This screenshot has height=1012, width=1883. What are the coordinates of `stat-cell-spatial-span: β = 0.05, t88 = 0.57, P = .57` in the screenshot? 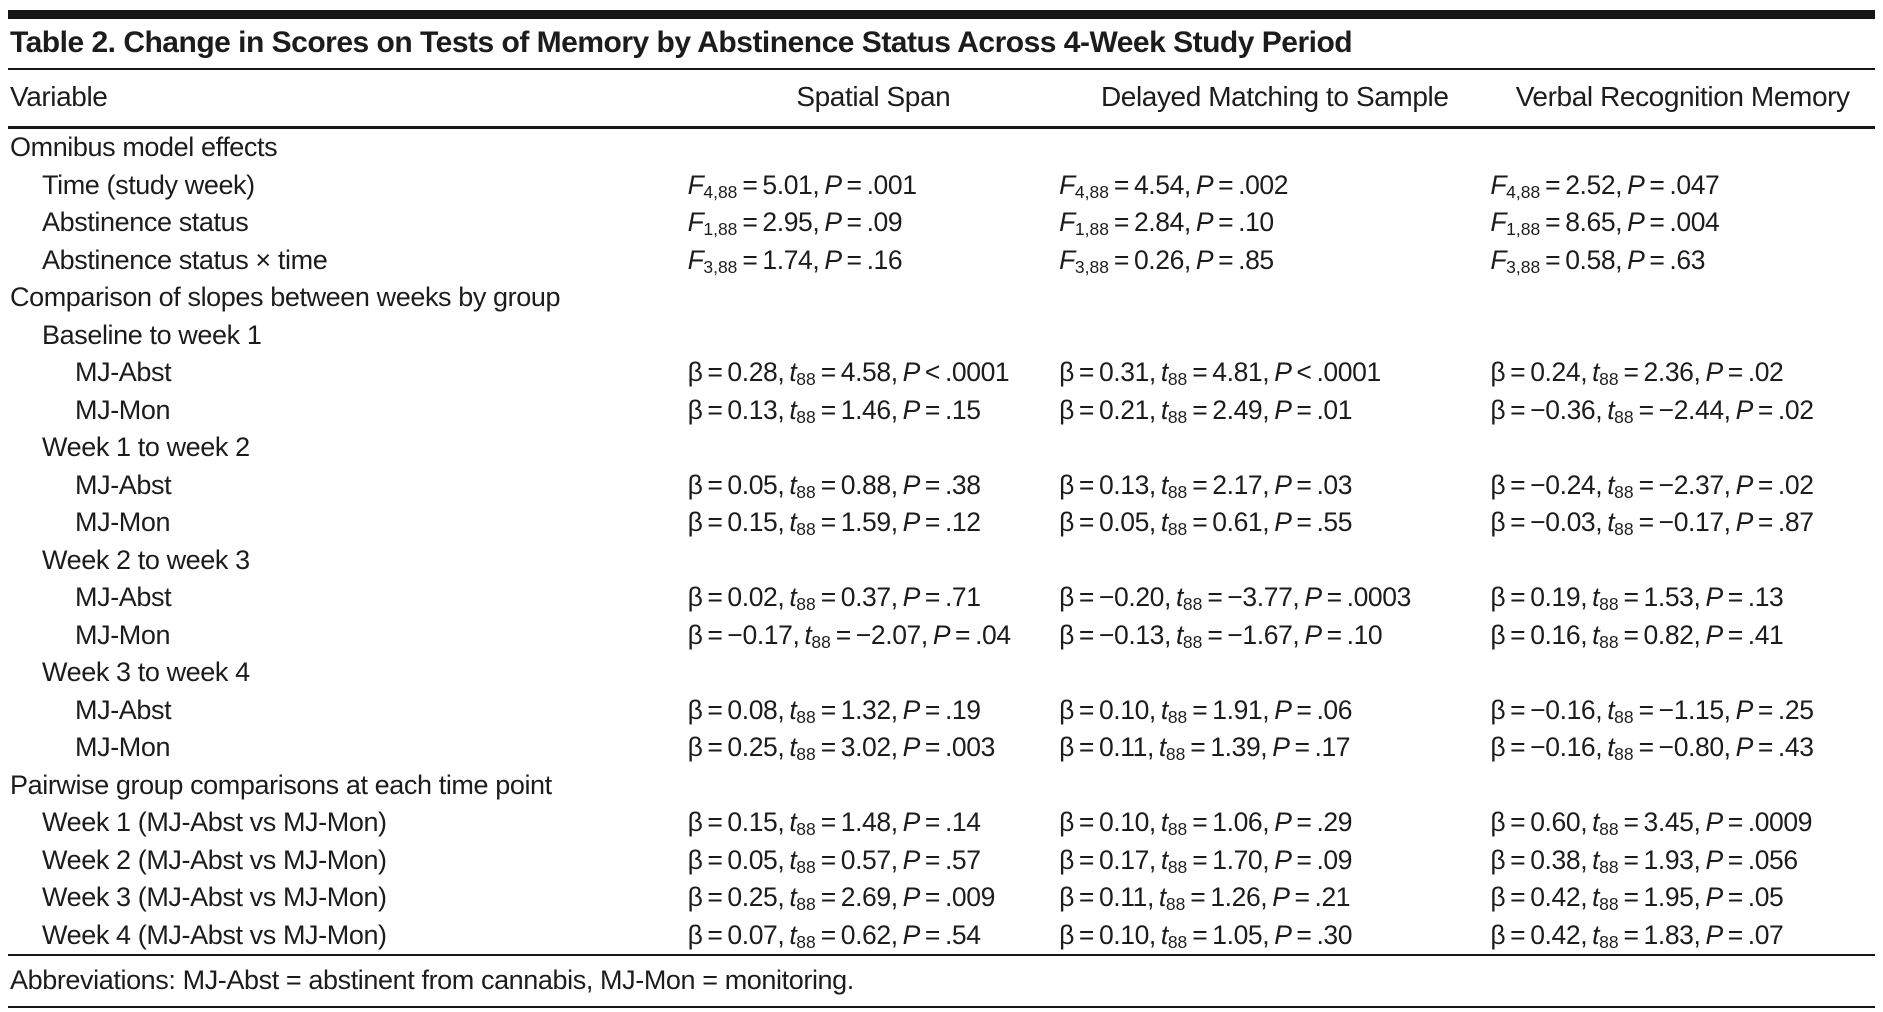 It's located at (834, 860).